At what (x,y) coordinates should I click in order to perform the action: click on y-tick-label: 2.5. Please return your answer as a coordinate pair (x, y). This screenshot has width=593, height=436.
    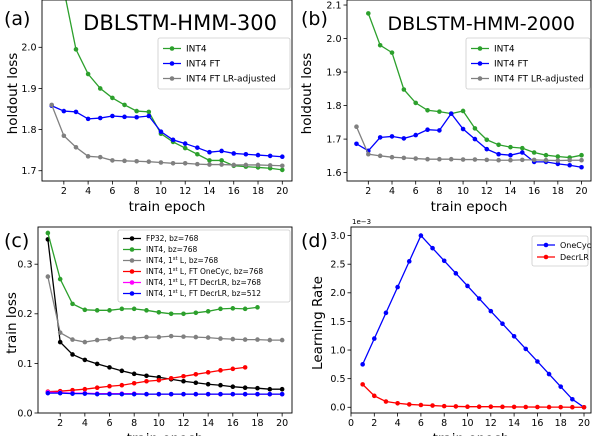
    Looking at the image, I should click on (337, 265).